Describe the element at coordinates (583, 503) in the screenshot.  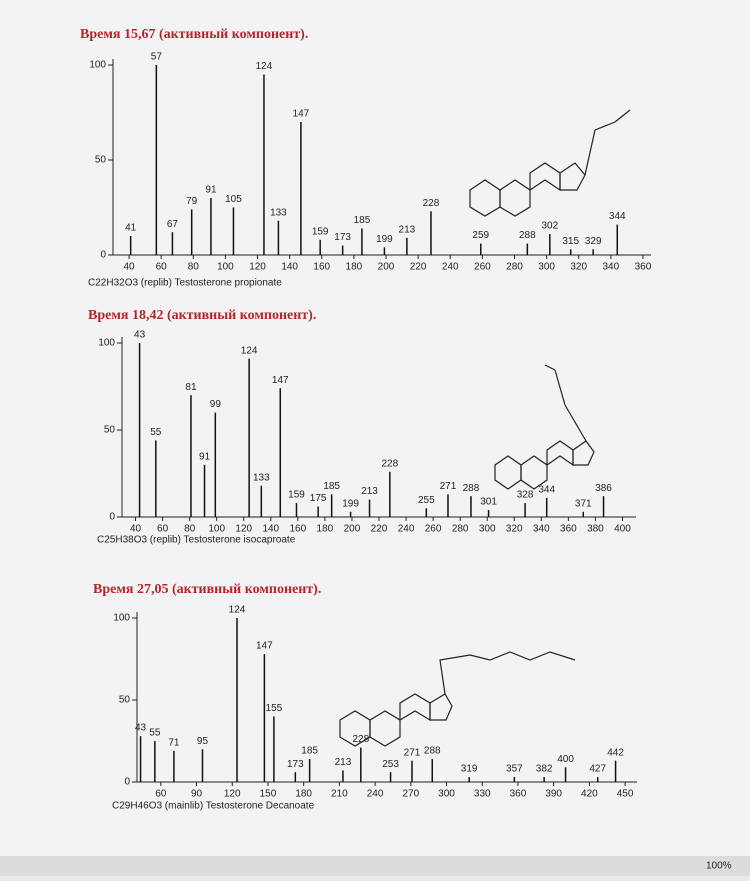
I see `peak-label: 371` at that location.